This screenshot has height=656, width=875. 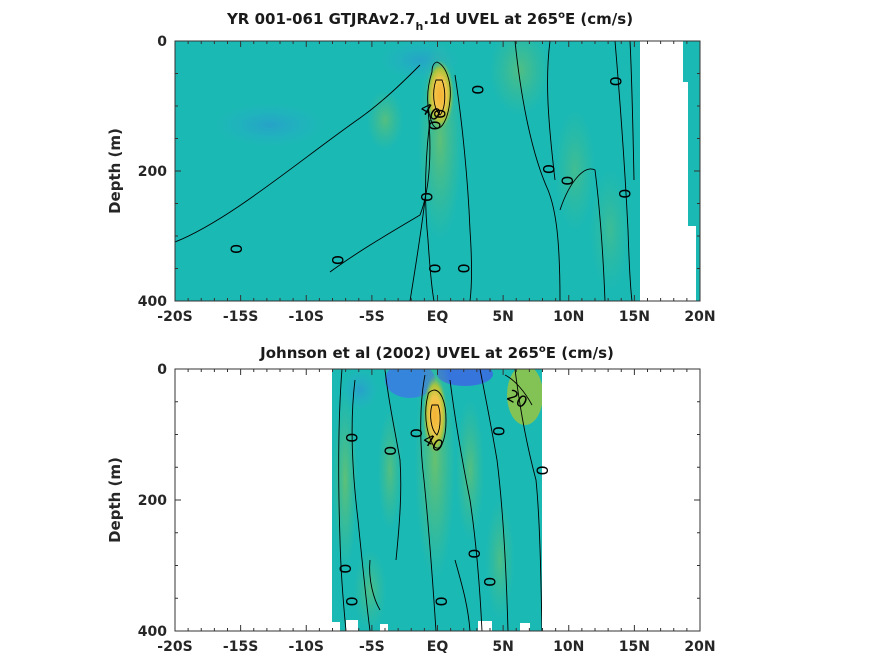 I want to click on bottom-xtick-label: -5S, so click(x=372, y=647).